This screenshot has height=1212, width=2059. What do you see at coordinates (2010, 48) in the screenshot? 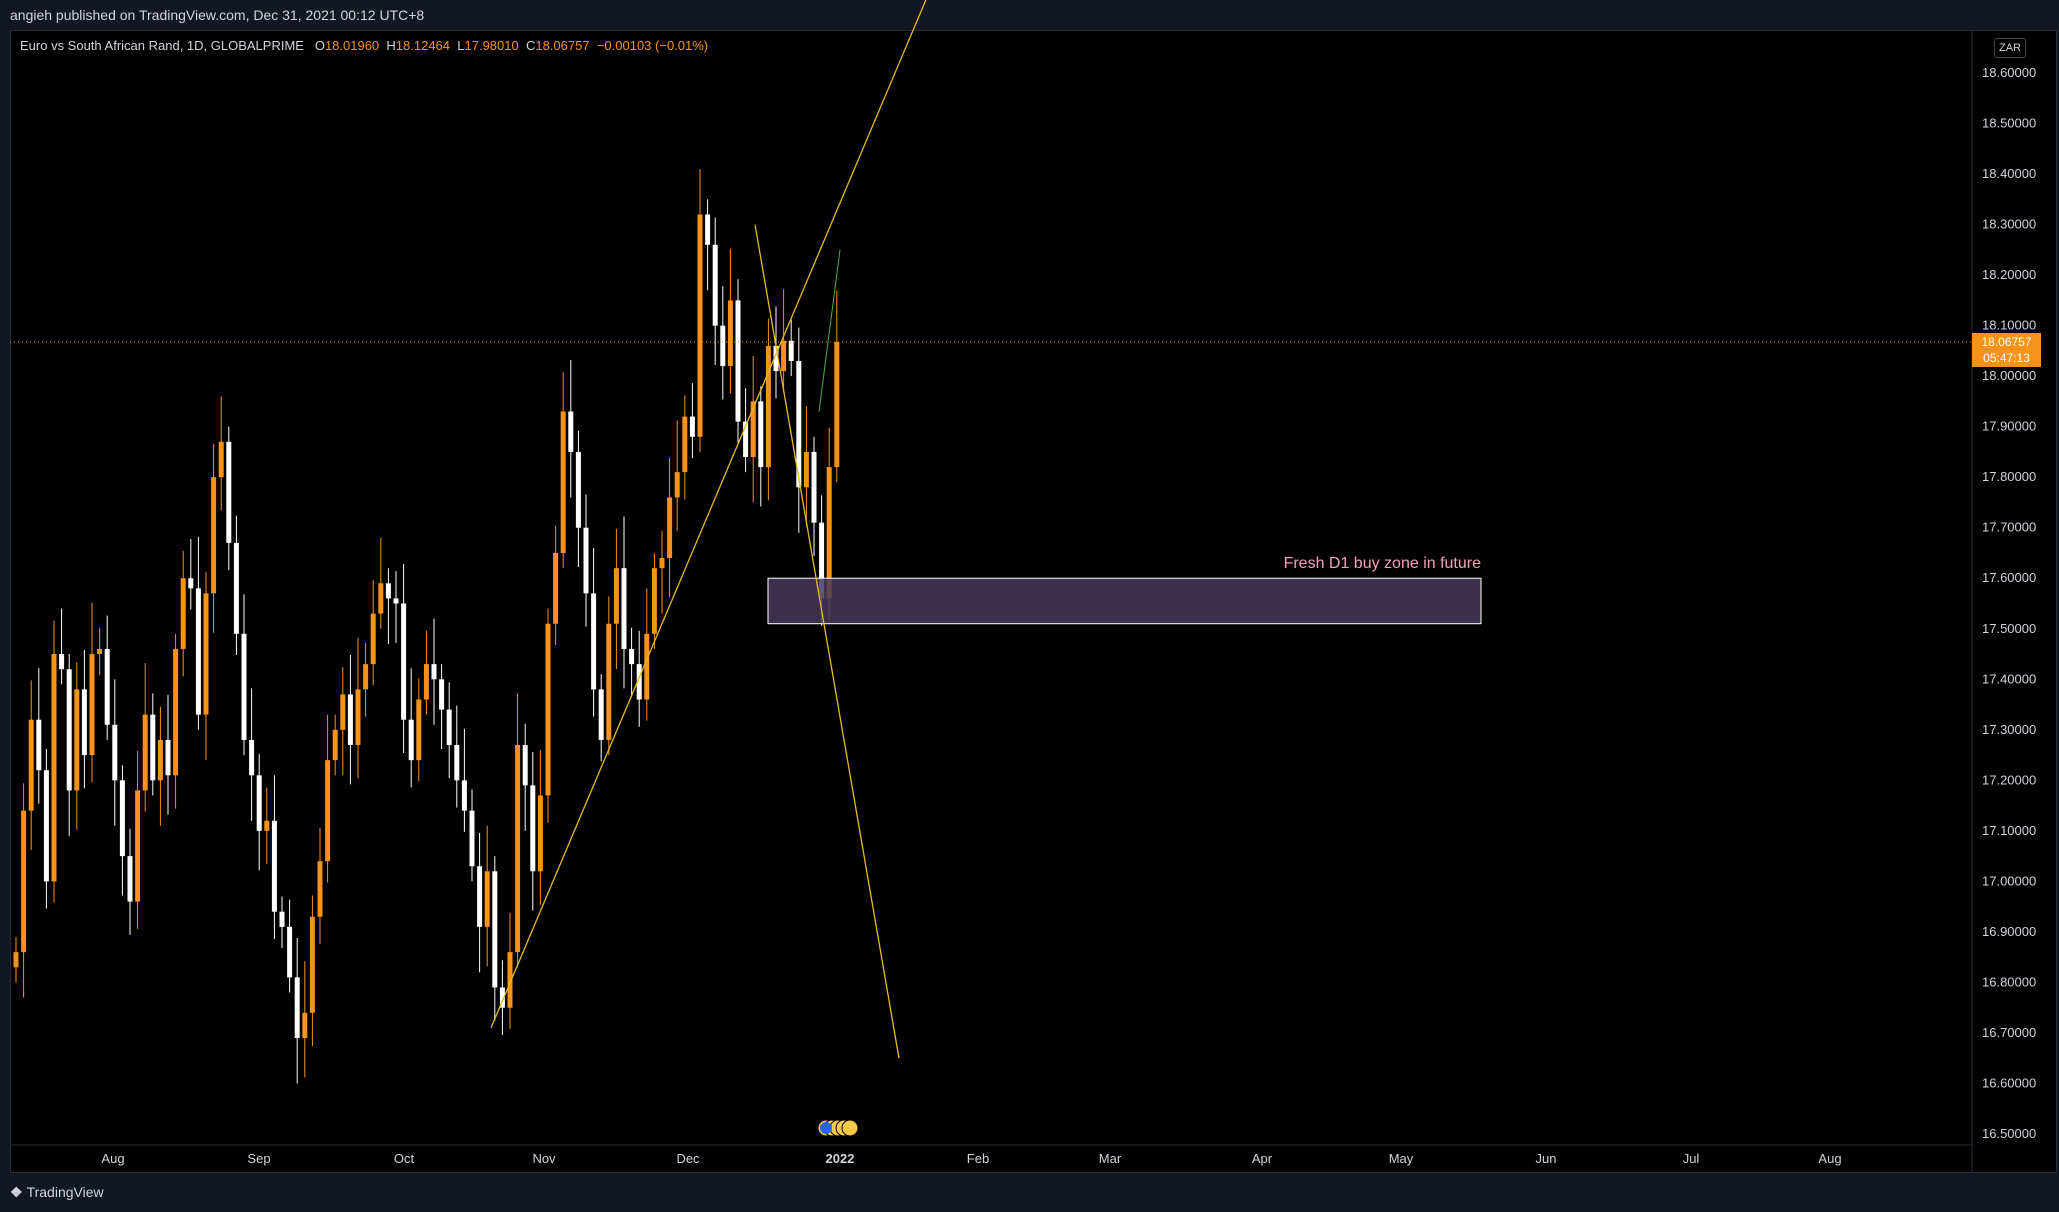
I see `currency-button: ZAR` at bounding box center [2010, 48].